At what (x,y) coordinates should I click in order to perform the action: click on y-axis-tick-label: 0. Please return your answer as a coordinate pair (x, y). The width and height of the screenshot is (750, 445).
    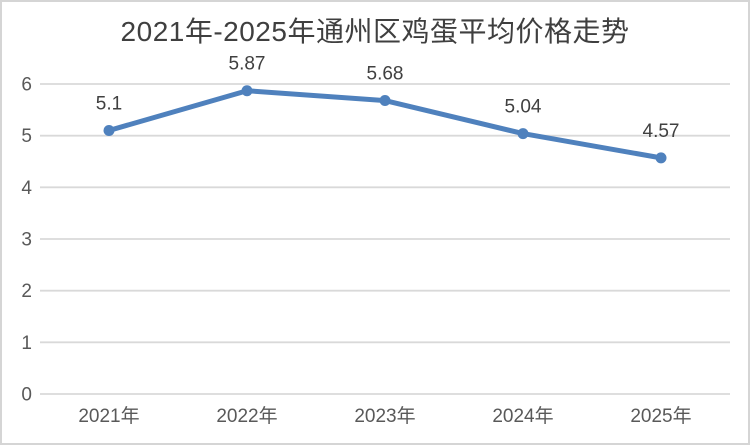
    Looking at the image, I should click on (26, 395).